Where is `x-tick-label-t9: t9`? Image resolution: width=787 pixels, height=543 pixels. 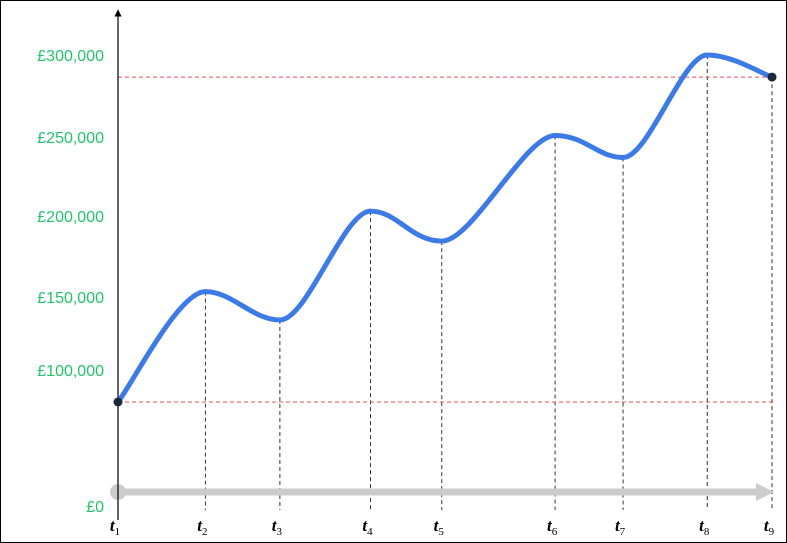
x-tick-label-t9: t9 is located at coordinates (769, 527).